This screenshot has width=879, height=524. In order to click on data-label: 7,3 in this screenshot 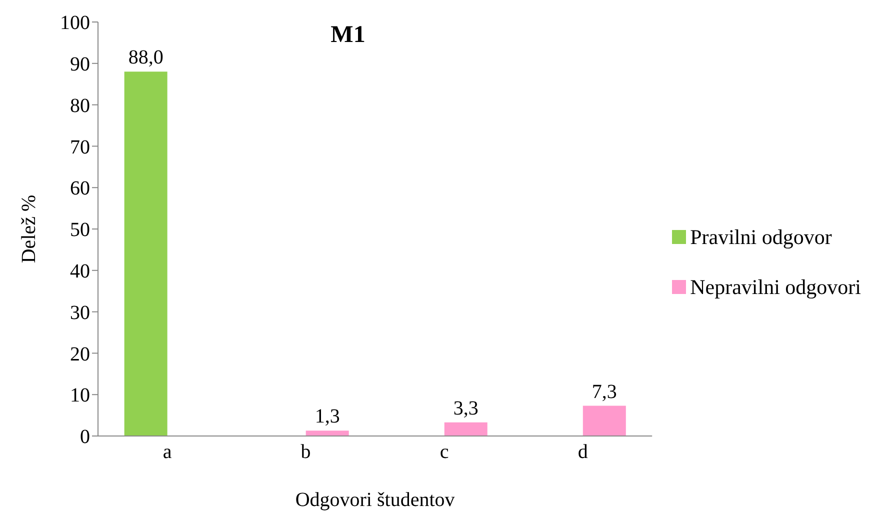, I will do `click(604, 391)`.